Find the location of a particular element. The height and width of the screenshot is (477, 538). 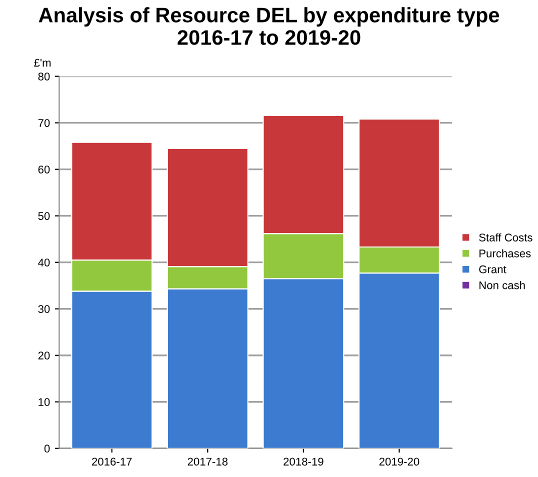

x-tick-label: 2017-18 is located at coordinates (208, 462).